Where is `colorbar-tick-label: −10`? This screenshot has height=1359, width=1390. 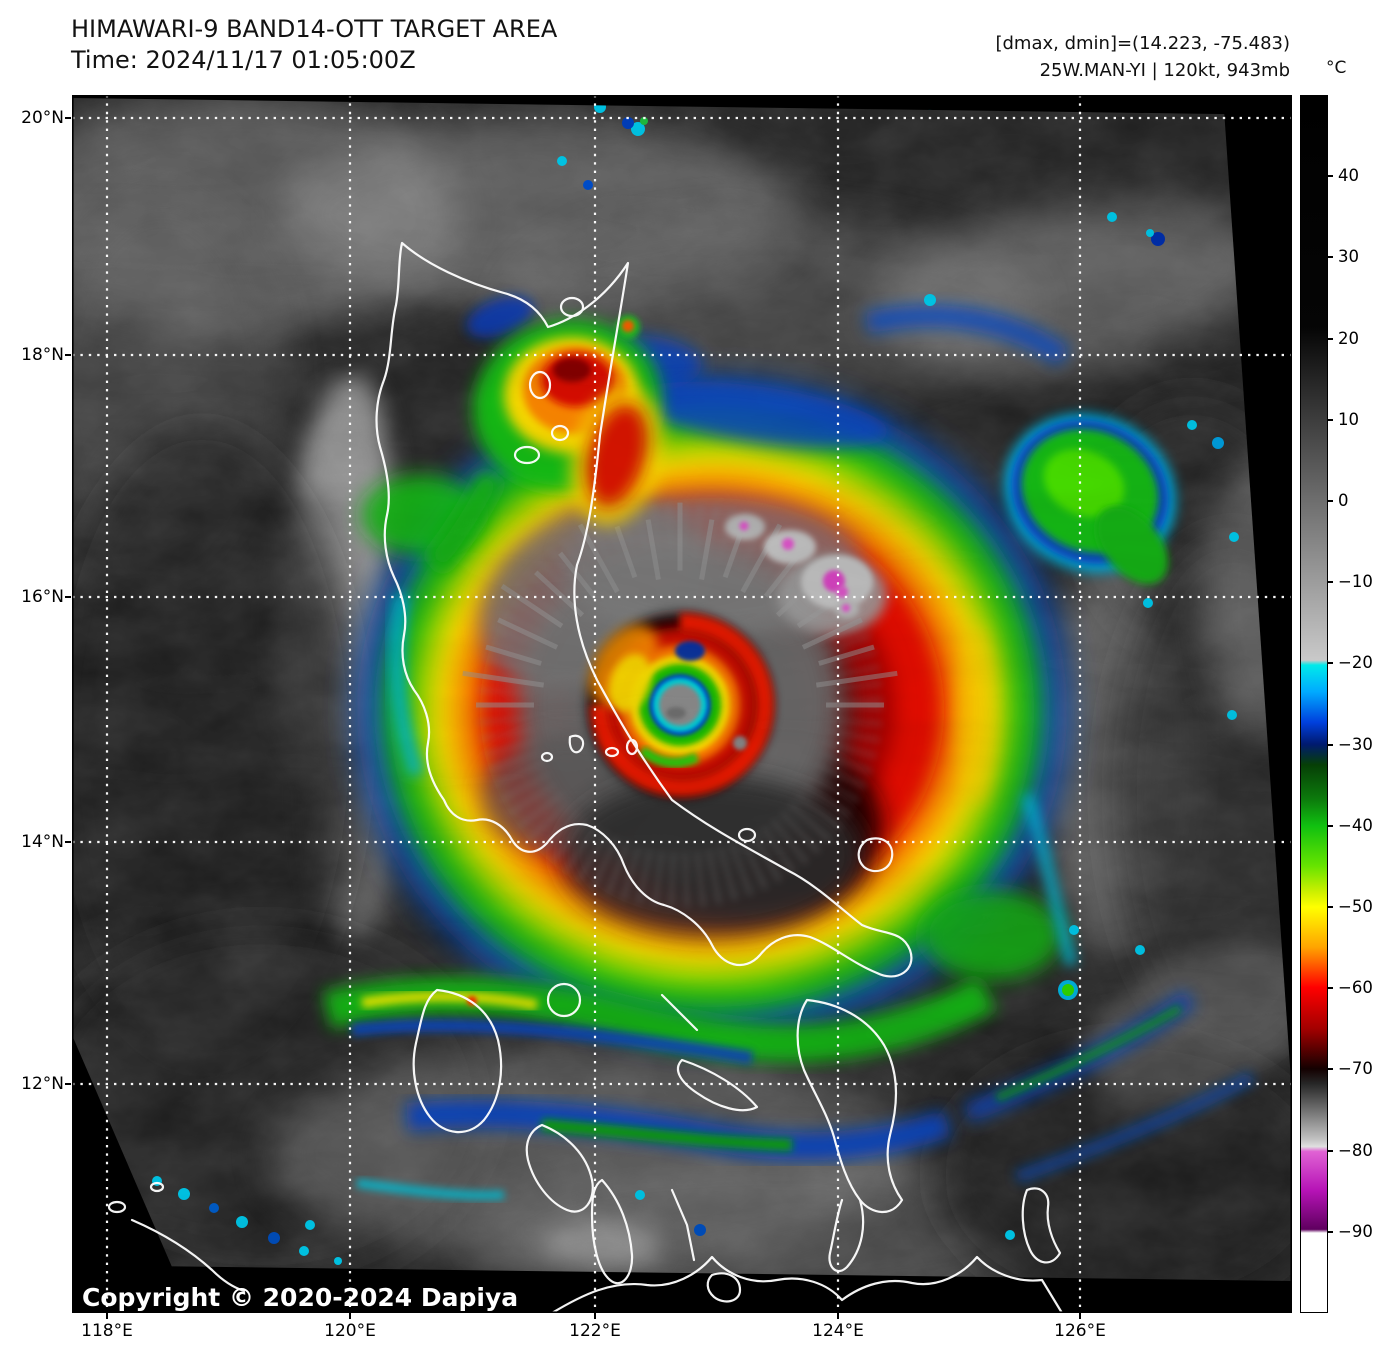
colorbar-tick-label: −10 is located at coordinates (1355, 582).